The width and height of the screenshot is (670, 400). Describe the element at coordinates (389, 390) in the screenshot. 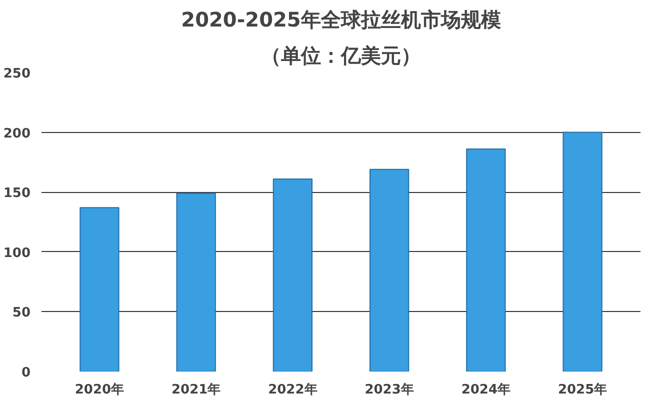

I see `x-tick-label: 2023年` at that location.